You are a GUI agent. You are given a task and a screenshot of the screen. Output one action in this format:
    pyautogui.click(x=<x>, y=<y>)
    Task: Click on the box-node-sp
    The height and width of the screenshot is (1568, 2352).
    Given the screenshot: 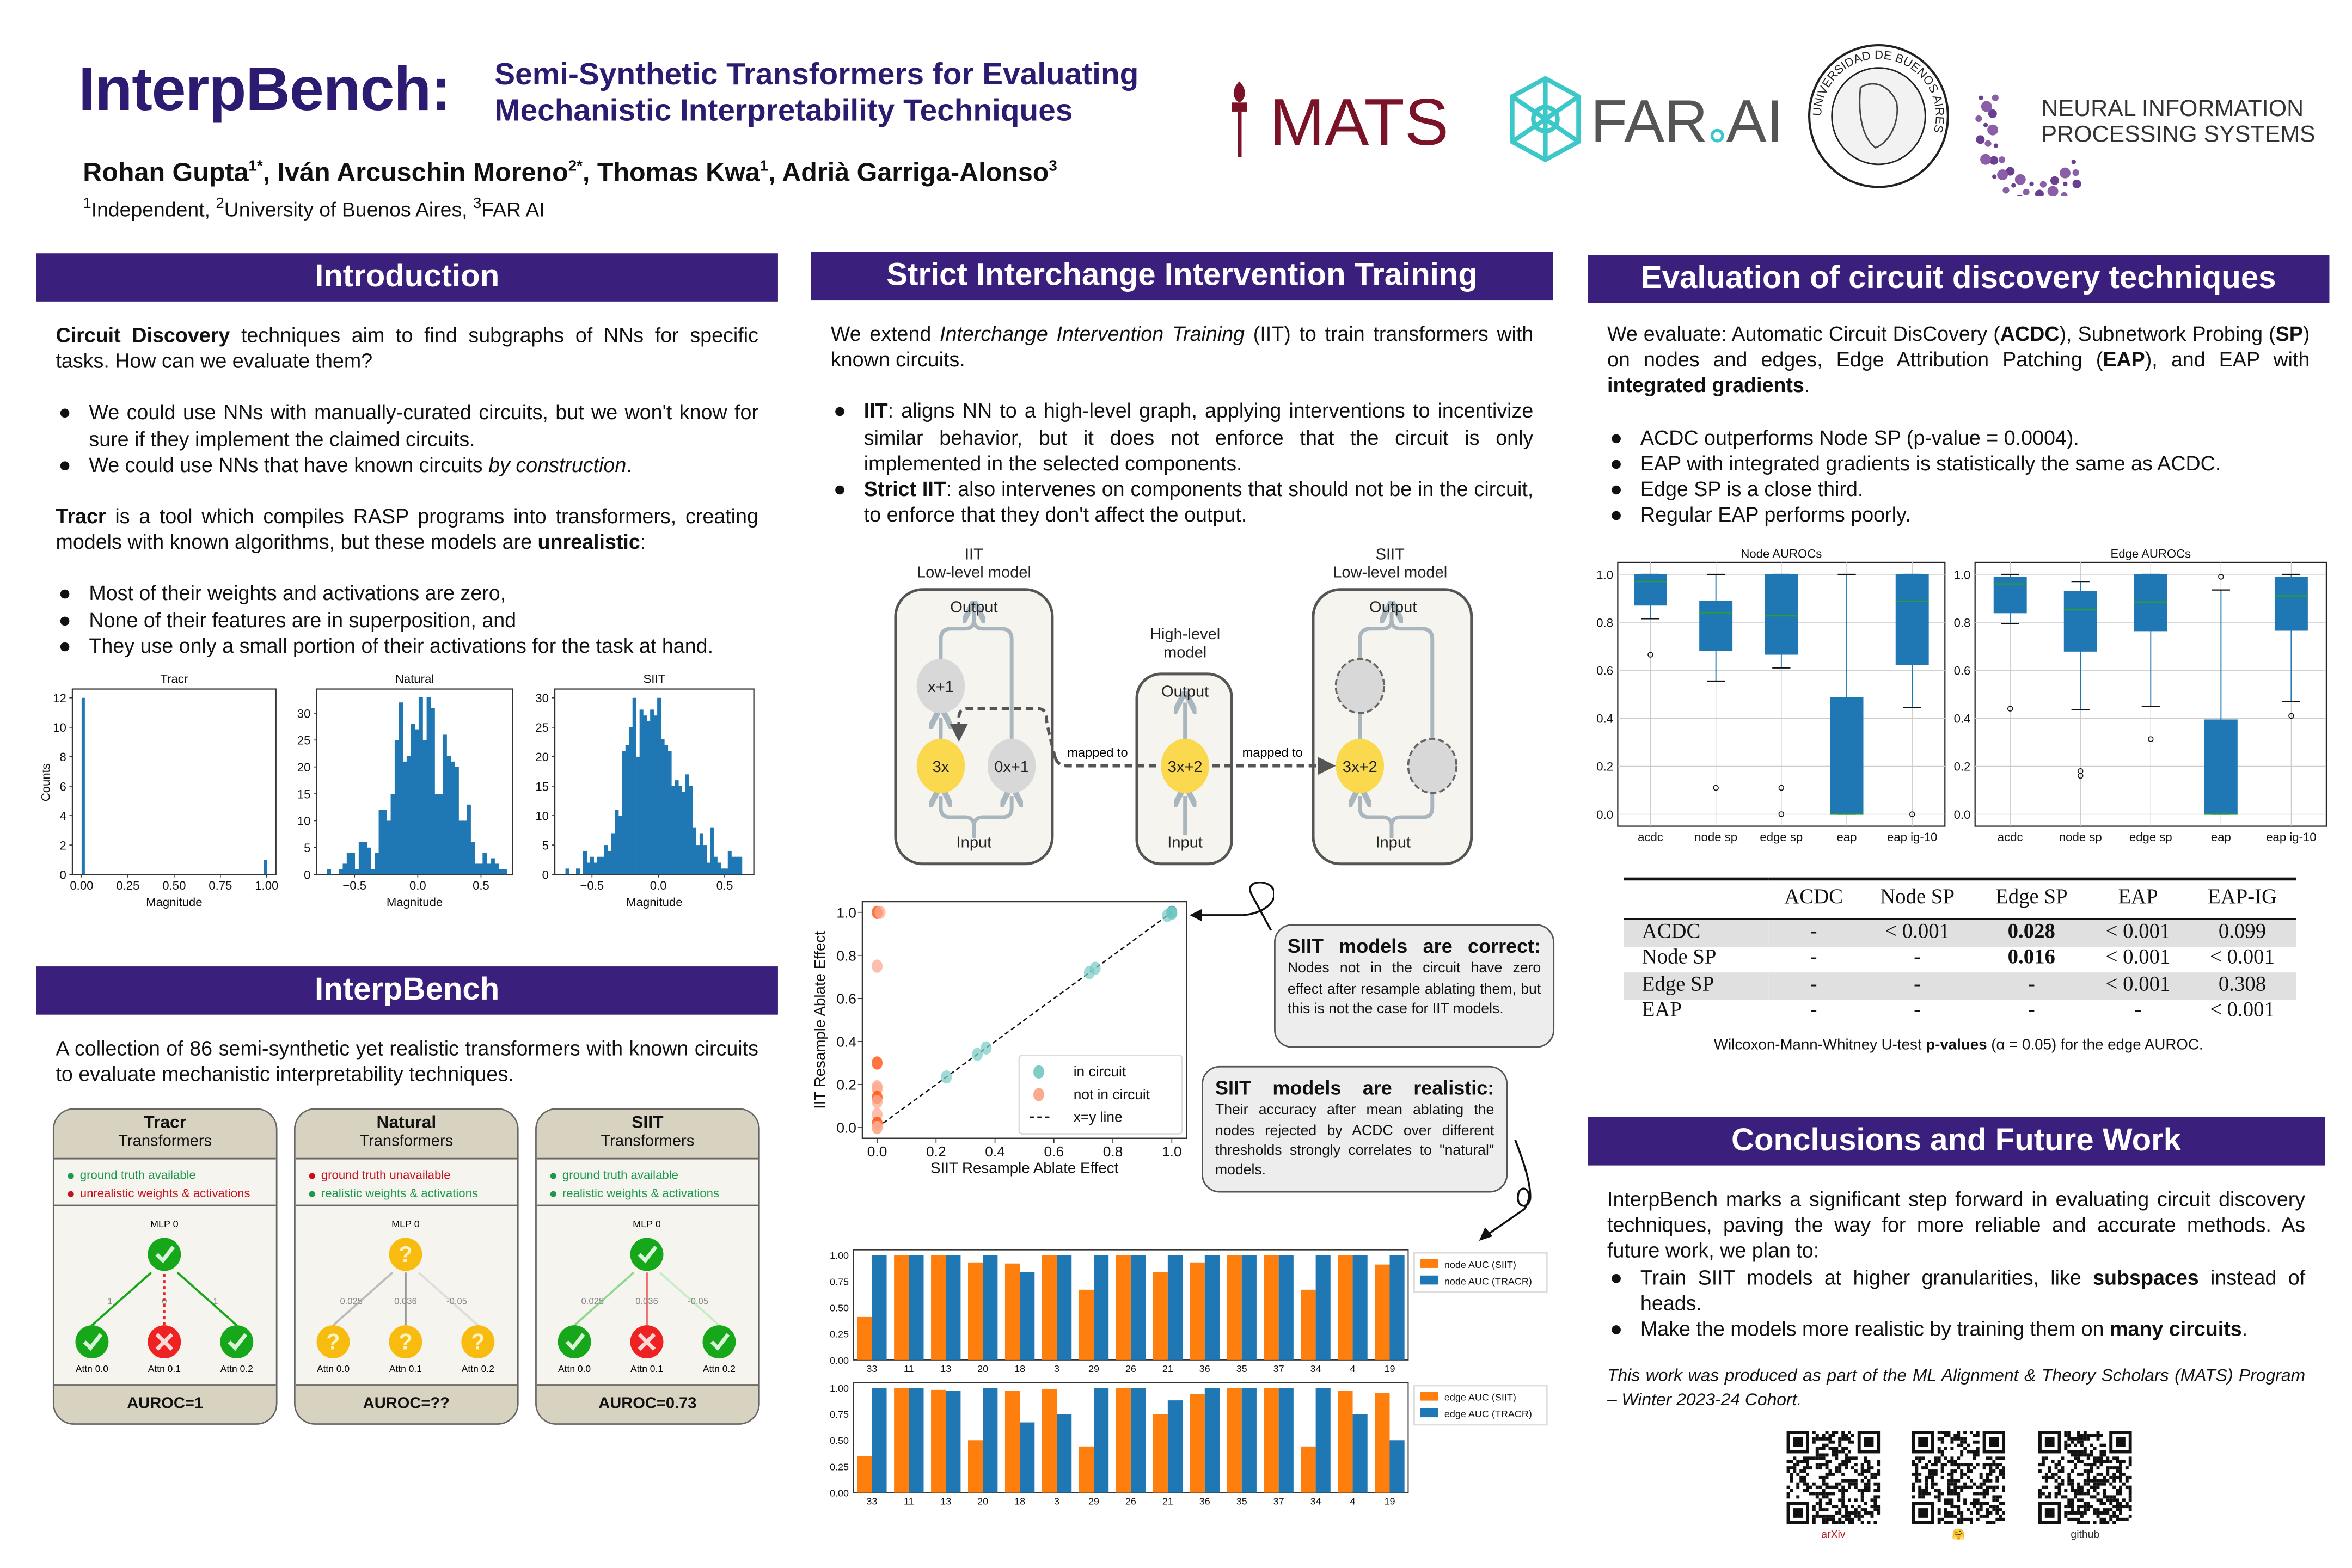 What is the action you would take?
    pyautogui.click(x=1716, y=682)
    